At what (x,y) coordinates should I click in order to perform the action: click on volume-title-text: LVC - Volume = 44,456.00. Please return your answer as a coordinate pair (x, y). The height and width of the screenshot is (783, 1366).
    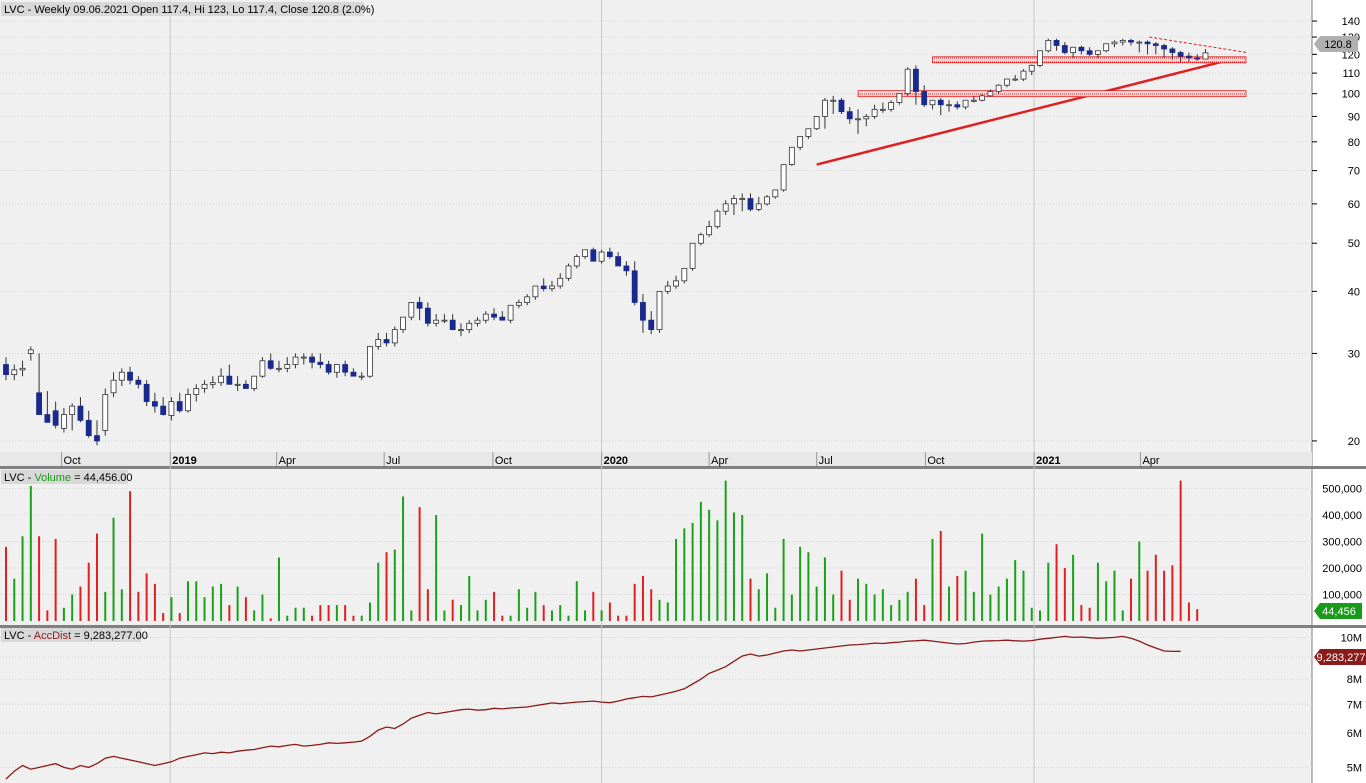
    Looking at the image, I should click on (68, 478).